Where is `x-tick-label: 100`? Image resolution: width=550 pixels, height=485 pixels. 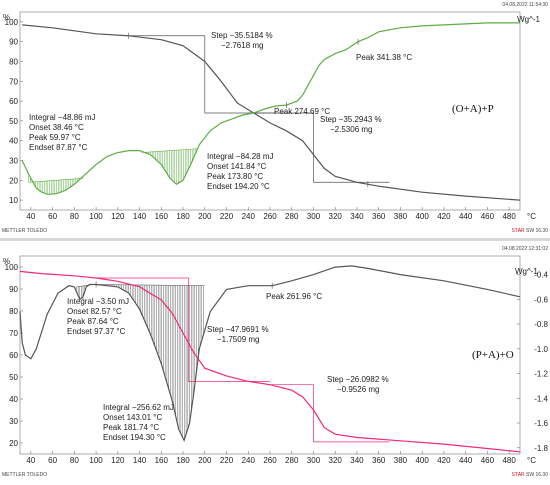 x-tick-label: 100 is located at coordinates (96, 460).